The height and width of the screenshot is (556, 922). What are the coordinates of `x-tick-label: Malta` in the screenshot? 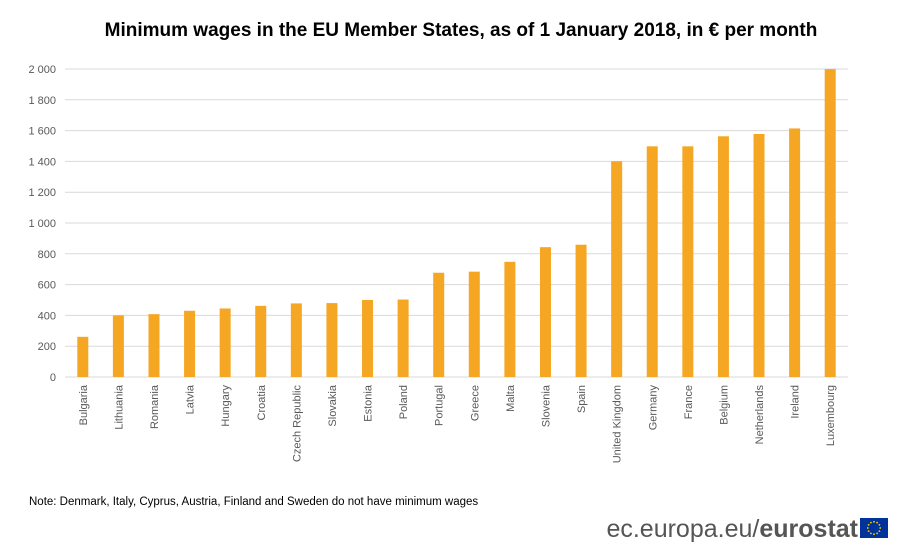 It's located at (511, 398).